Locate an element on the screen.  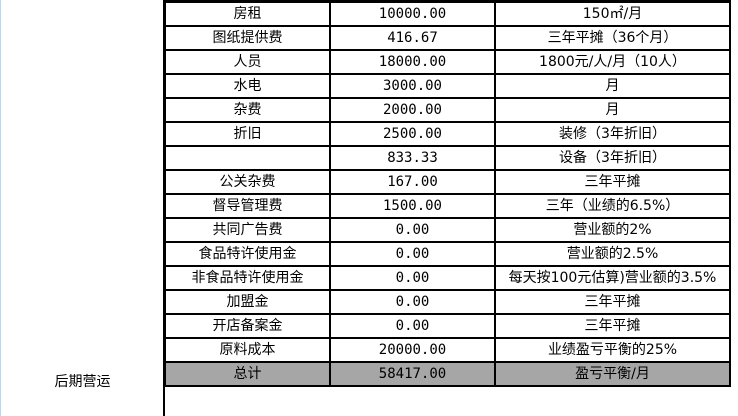
item-cell: 人员 is located at coordinates (247, 62).